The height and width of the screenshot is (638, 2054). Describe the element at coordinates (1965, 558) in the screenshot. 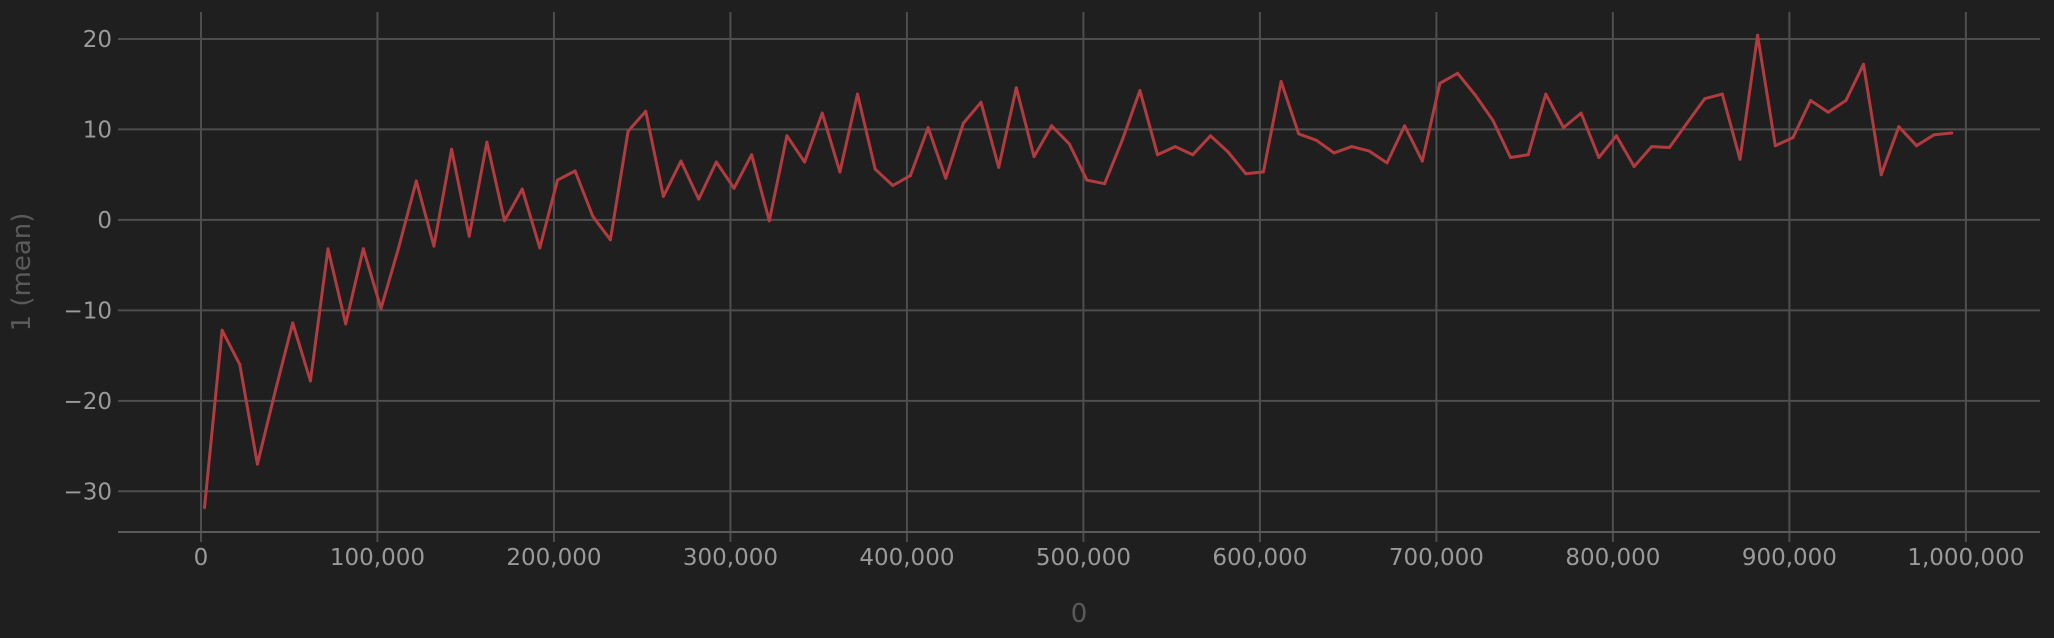

I see `x-tick-label: 1,000,000` at that location.